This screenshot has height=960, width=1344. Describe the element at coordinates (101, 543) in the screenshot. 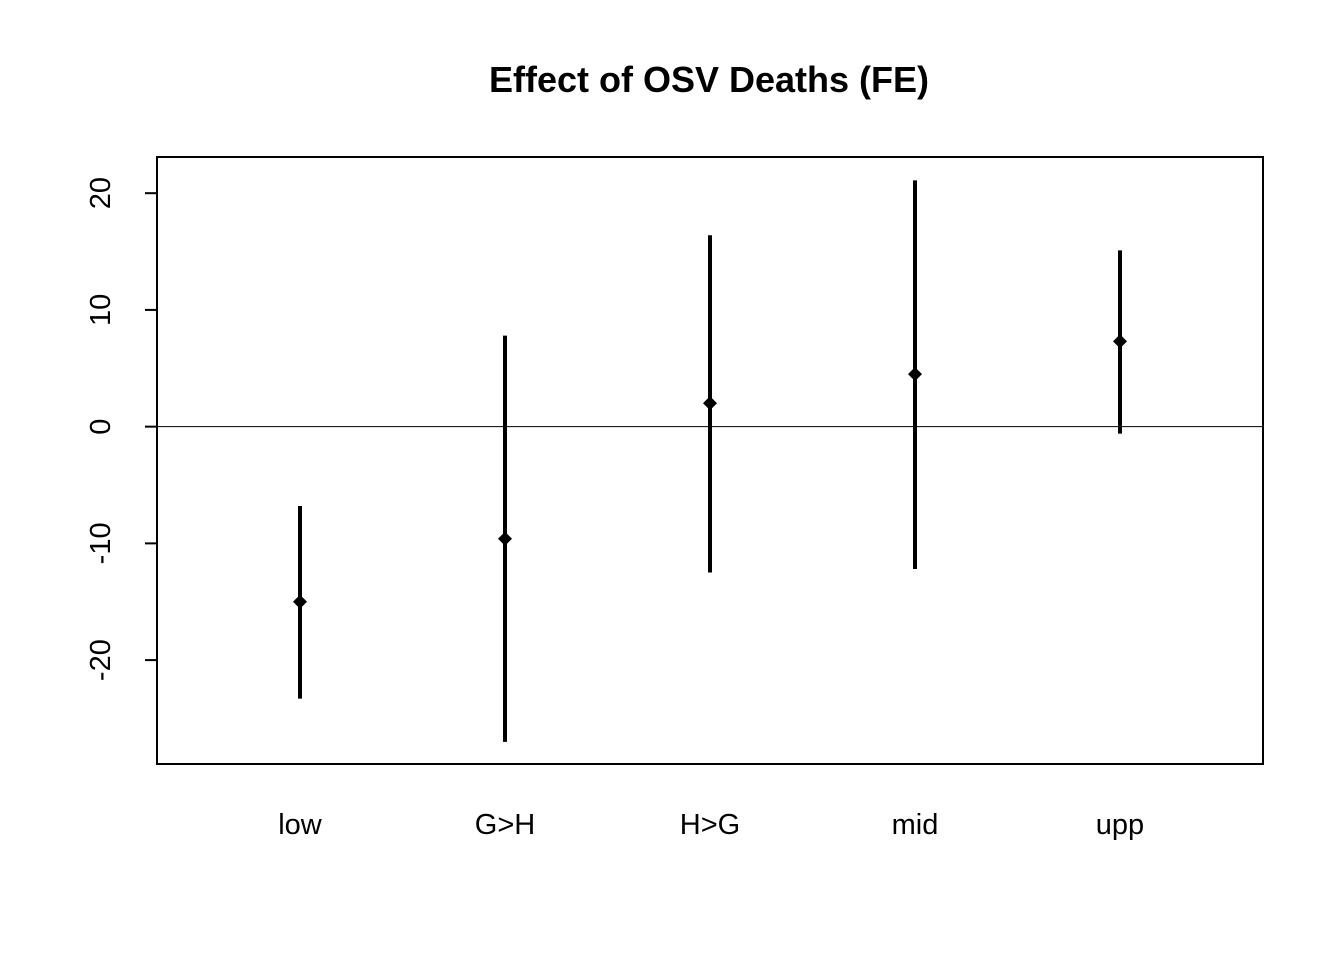

I see `y-tick-label: -10` at that location.